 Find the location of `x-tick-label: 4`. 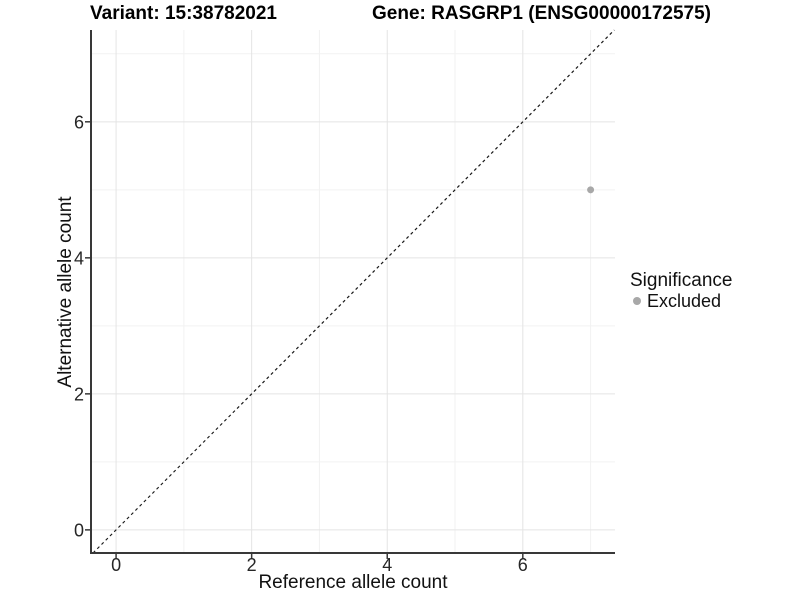

x-tick-label: 4 is located at coordinates (387, 565).